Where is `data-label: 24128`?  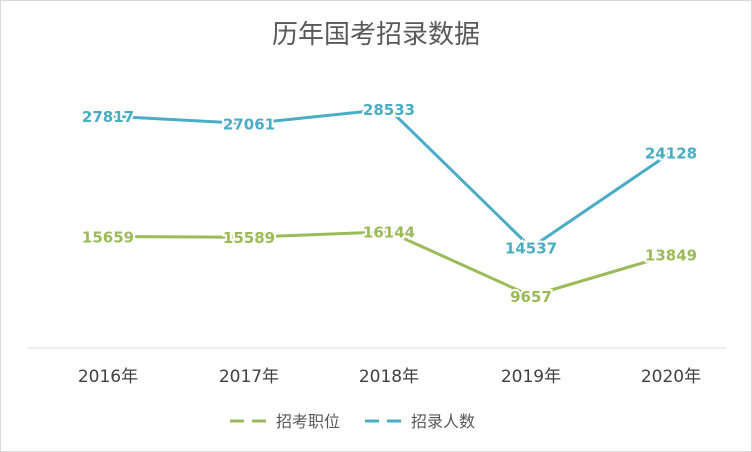 data-label: 24128 is located at coordinates (671, 154).